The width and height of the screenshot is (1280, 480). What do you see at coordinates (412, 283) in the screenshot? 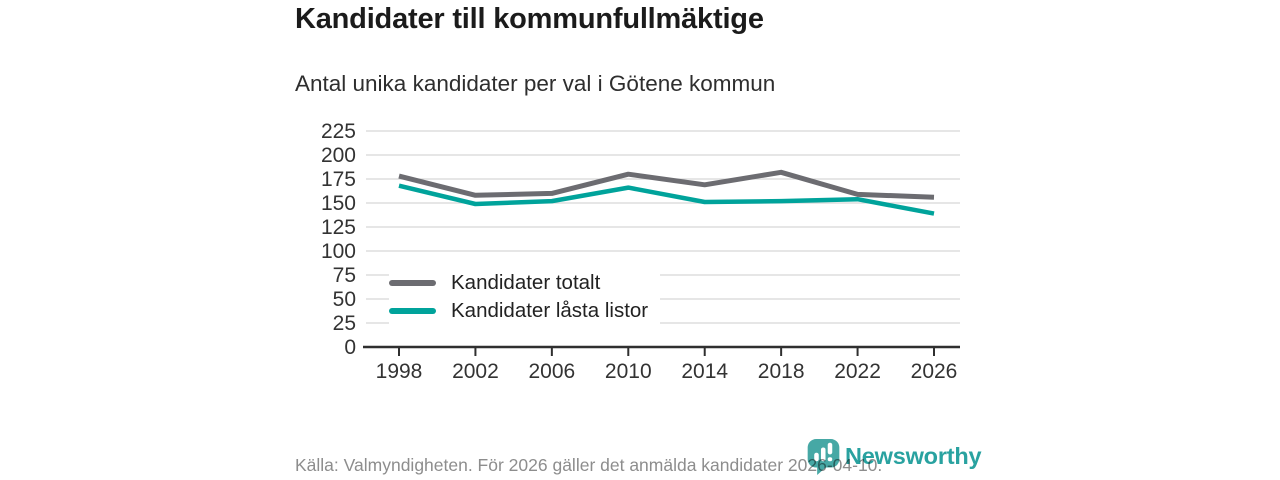
I see `legend-swatch-totalt` at bounding box center [412, 283].